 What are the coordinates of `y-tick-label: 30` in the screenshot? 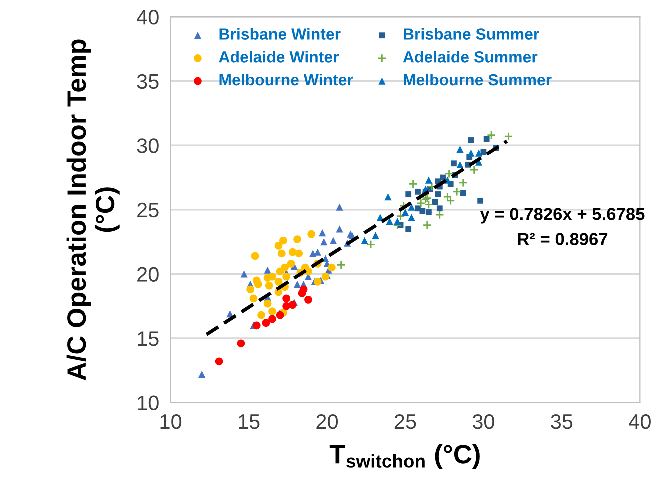 It's located at (148, 146).